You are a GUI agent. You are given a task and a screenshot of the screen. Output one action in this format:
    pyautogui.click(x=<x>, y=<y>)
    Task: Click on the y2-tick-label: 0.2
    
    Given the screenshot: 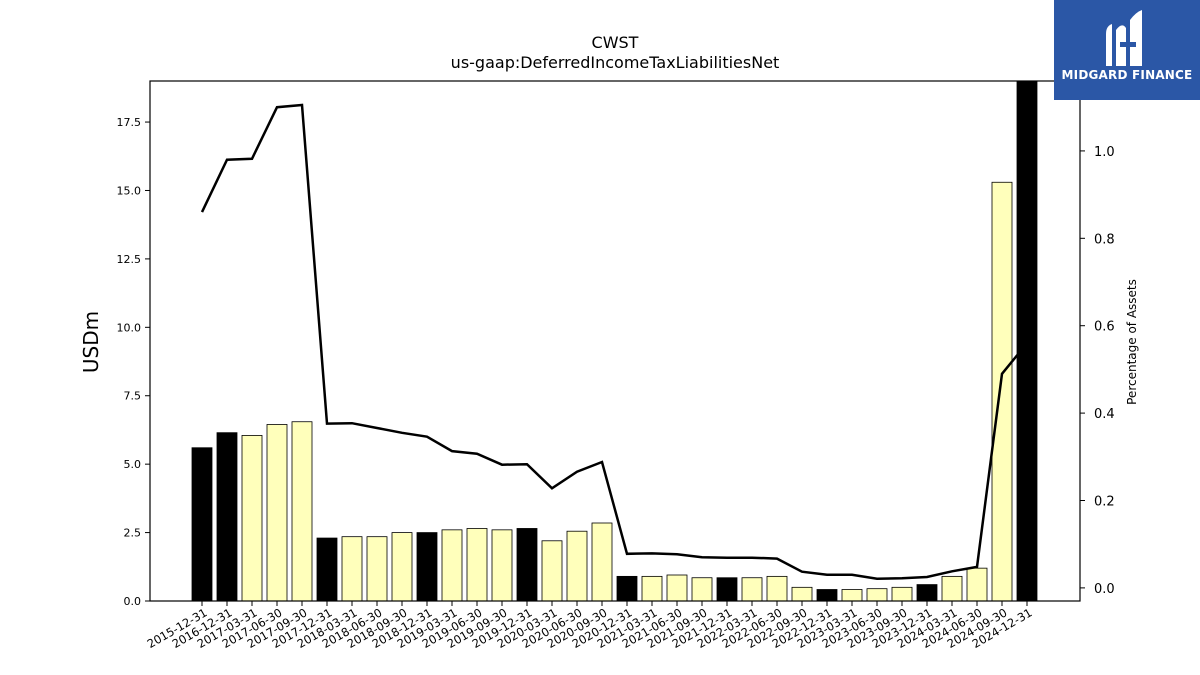 What is the action you would take?
    pyautogui.click(x=1104, y=501)
    